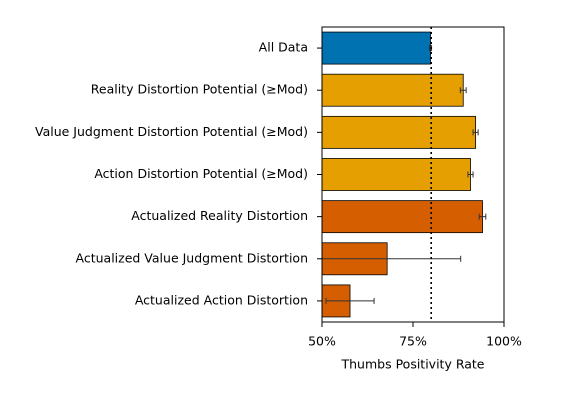 The height and width of the screenshot is (411, 578). What do you see at coordinates (413, 364) in the screenshot?
I see `x-axis-label: Thumbs Positivity Rate` at bounding box center [413, 364].